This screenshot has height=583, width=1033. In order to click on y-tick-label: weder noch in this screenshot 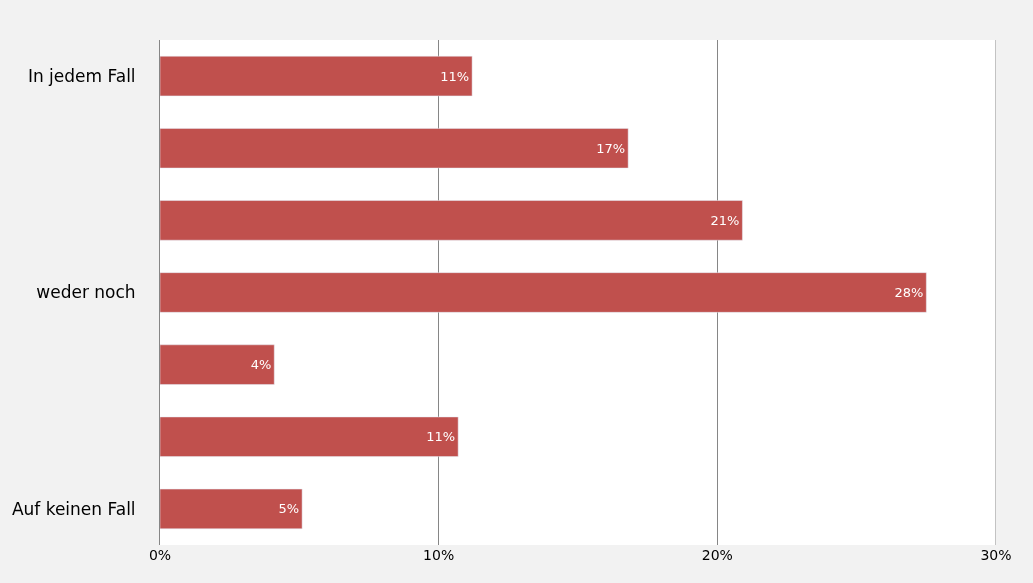, I will do `click(86, 292)`.